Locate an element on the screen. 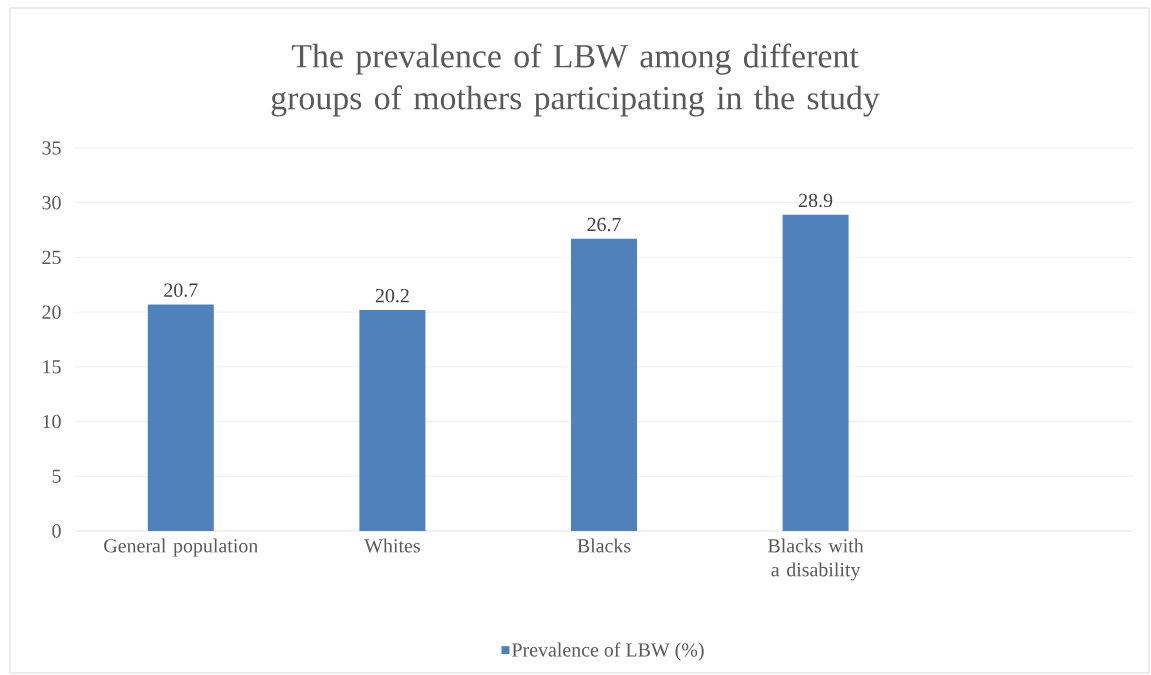  data-label: 20.2 is located at coordinates (392, 295).